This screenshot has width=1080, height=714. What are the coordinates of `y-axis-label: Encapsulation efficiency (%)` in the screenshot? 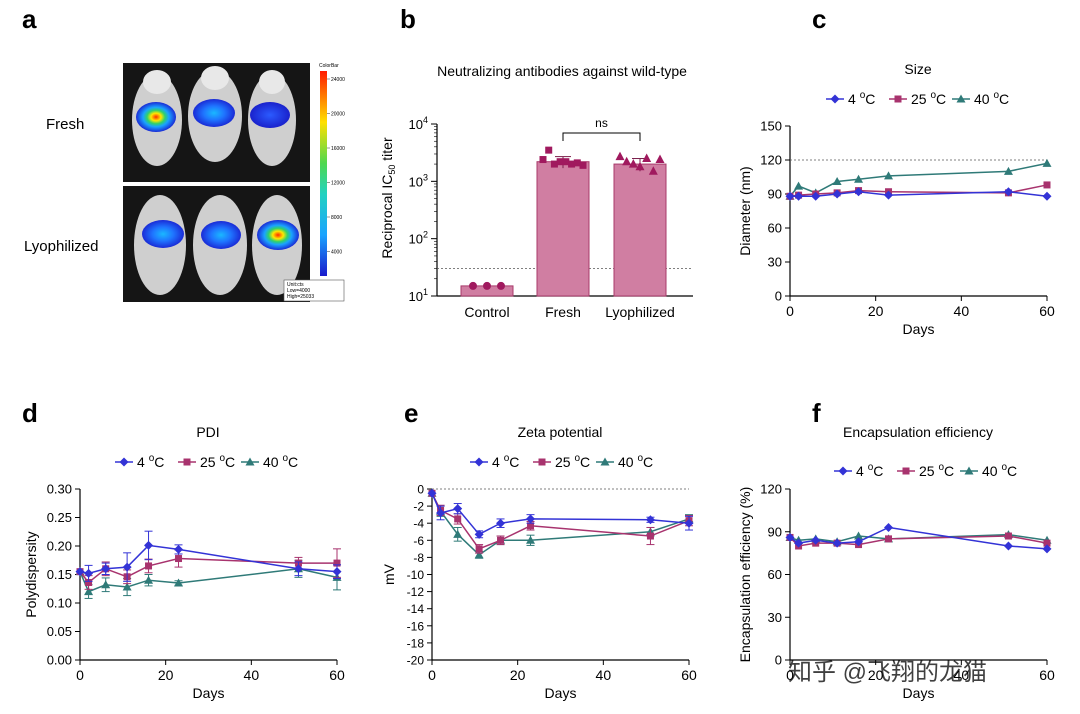 It's located at (745, 575).